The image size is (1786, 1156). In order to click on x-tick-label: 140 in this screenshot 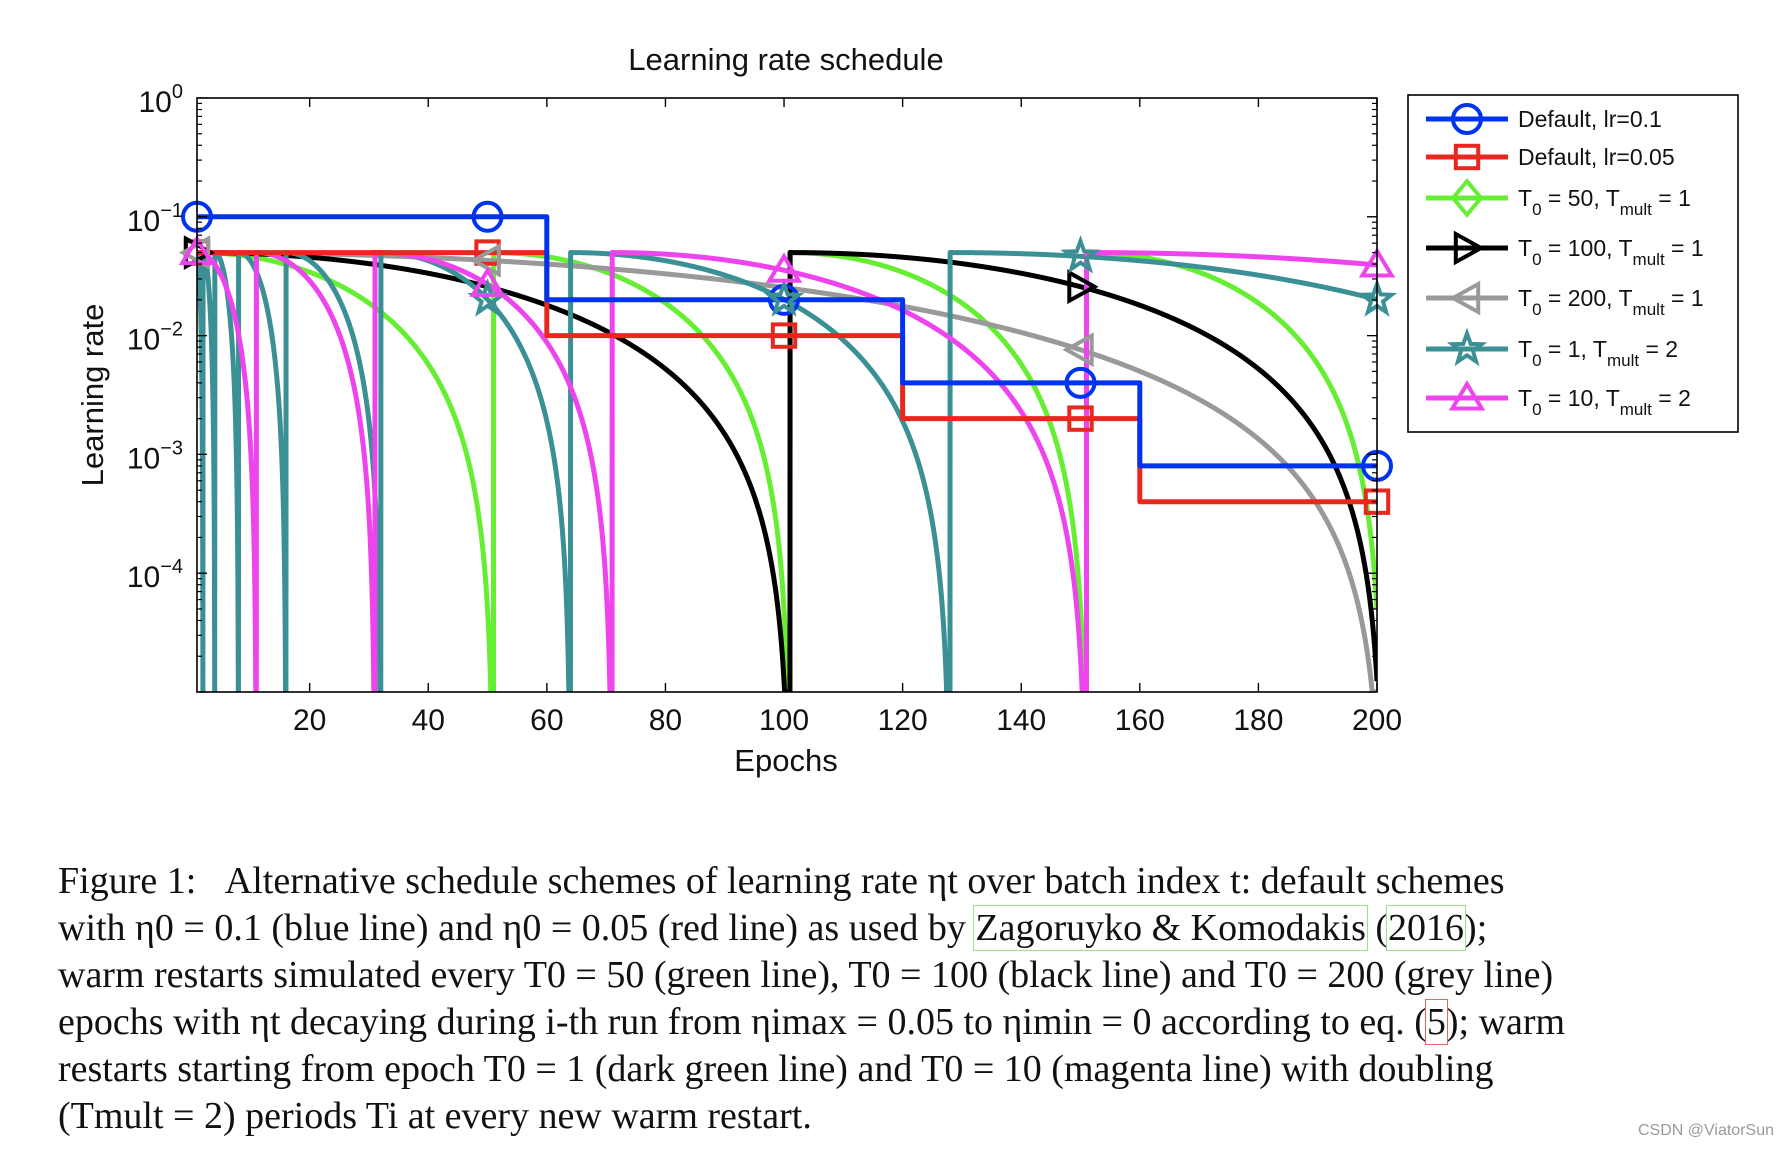, I will do `click(1021, 720)`.